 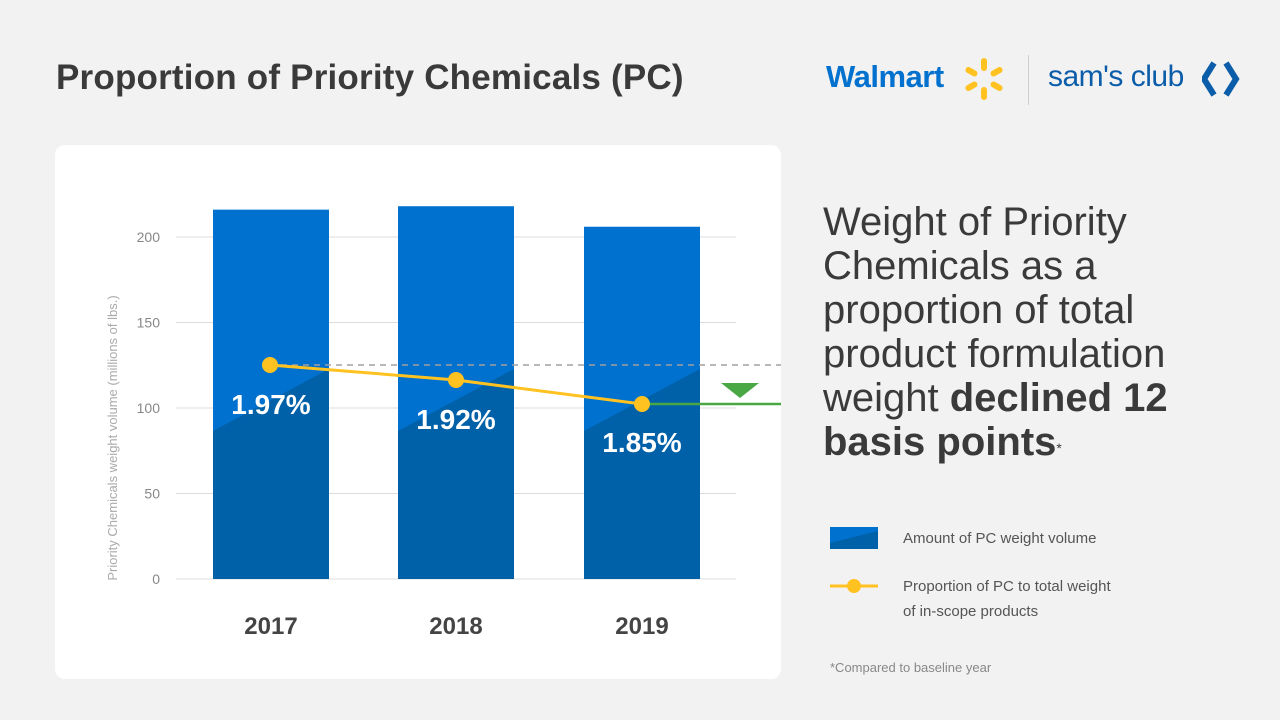 What do you see at coordinates (149, 237) in the screenshot?
I see `y-tick-label: 200` at bounding box center [149, 237].